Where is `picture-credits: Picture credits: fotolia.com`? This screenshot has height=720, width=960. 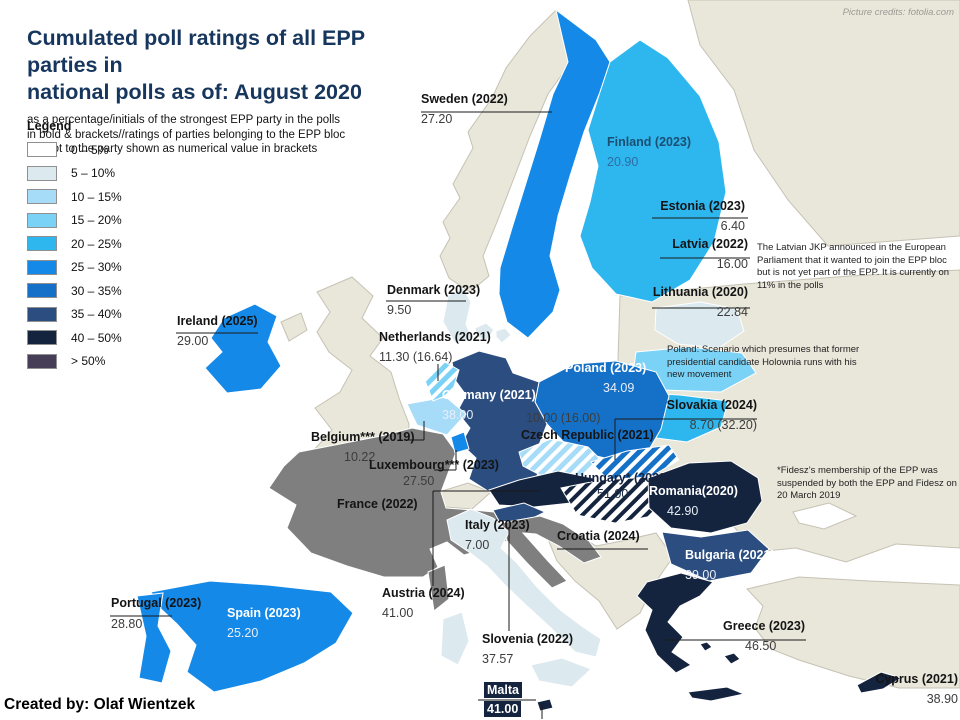
picture-credits: Picture credits: fotolia.com is located at coordinates (898, 12).